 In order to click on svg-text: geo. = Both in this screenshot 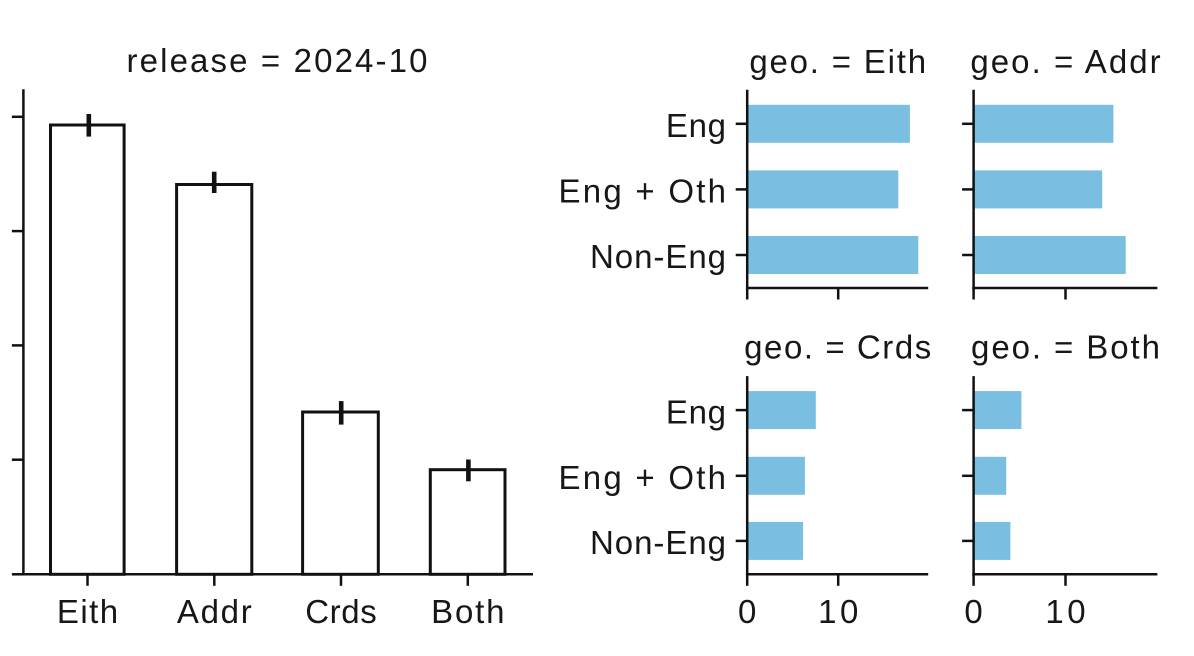, I will do `click(1065, 347)`.